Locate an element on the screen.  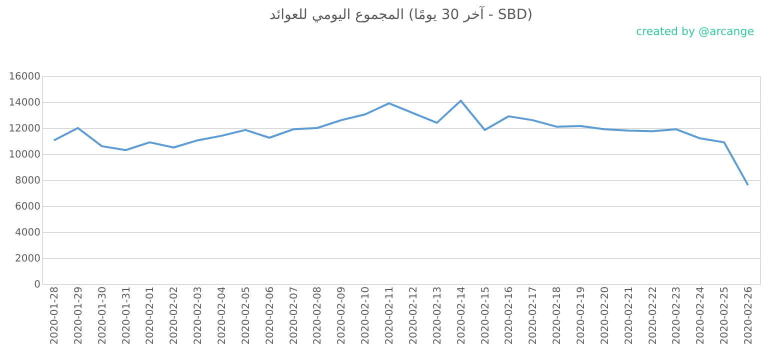
y-tick-label: 4000 is located at coordinates (27, 233).